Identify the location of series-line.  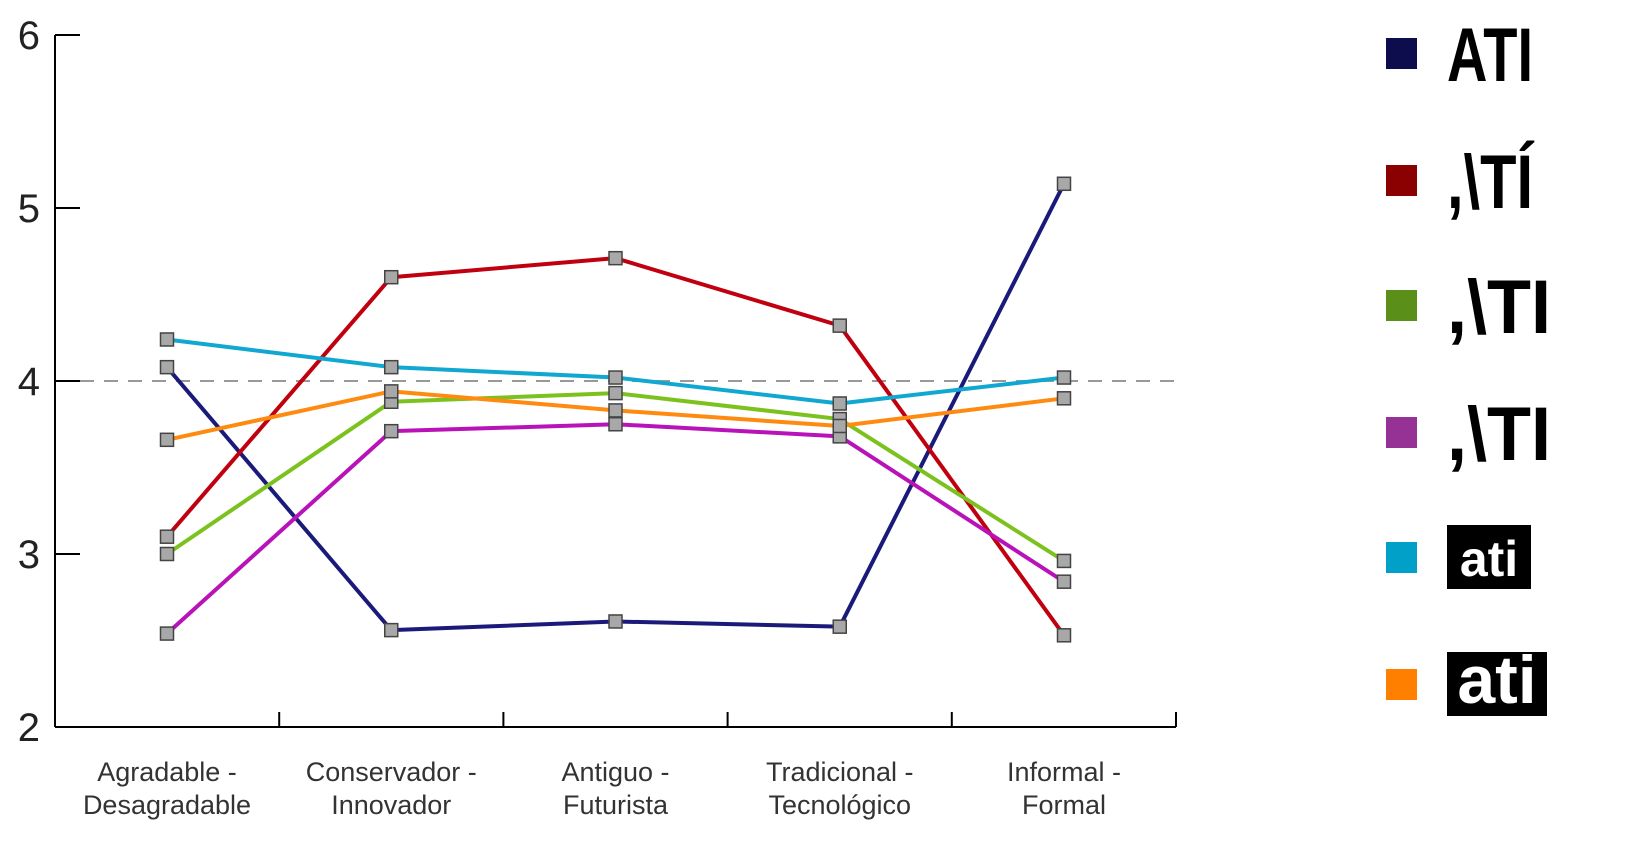
(615, 529).